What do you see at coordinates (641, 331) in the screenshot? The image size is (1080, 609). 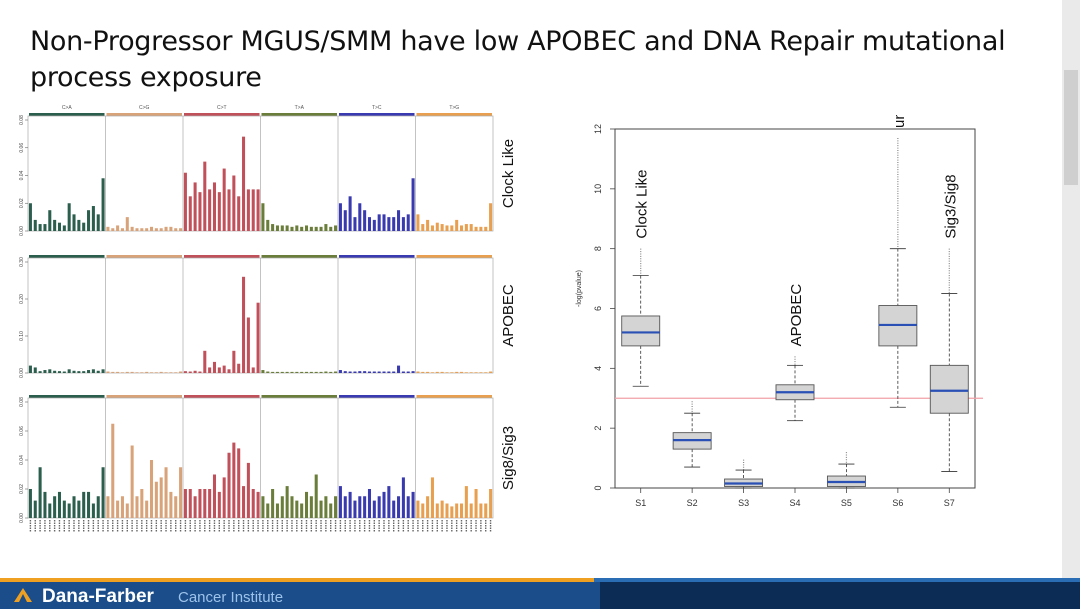 I see `box` at bounding box center [641, 331].